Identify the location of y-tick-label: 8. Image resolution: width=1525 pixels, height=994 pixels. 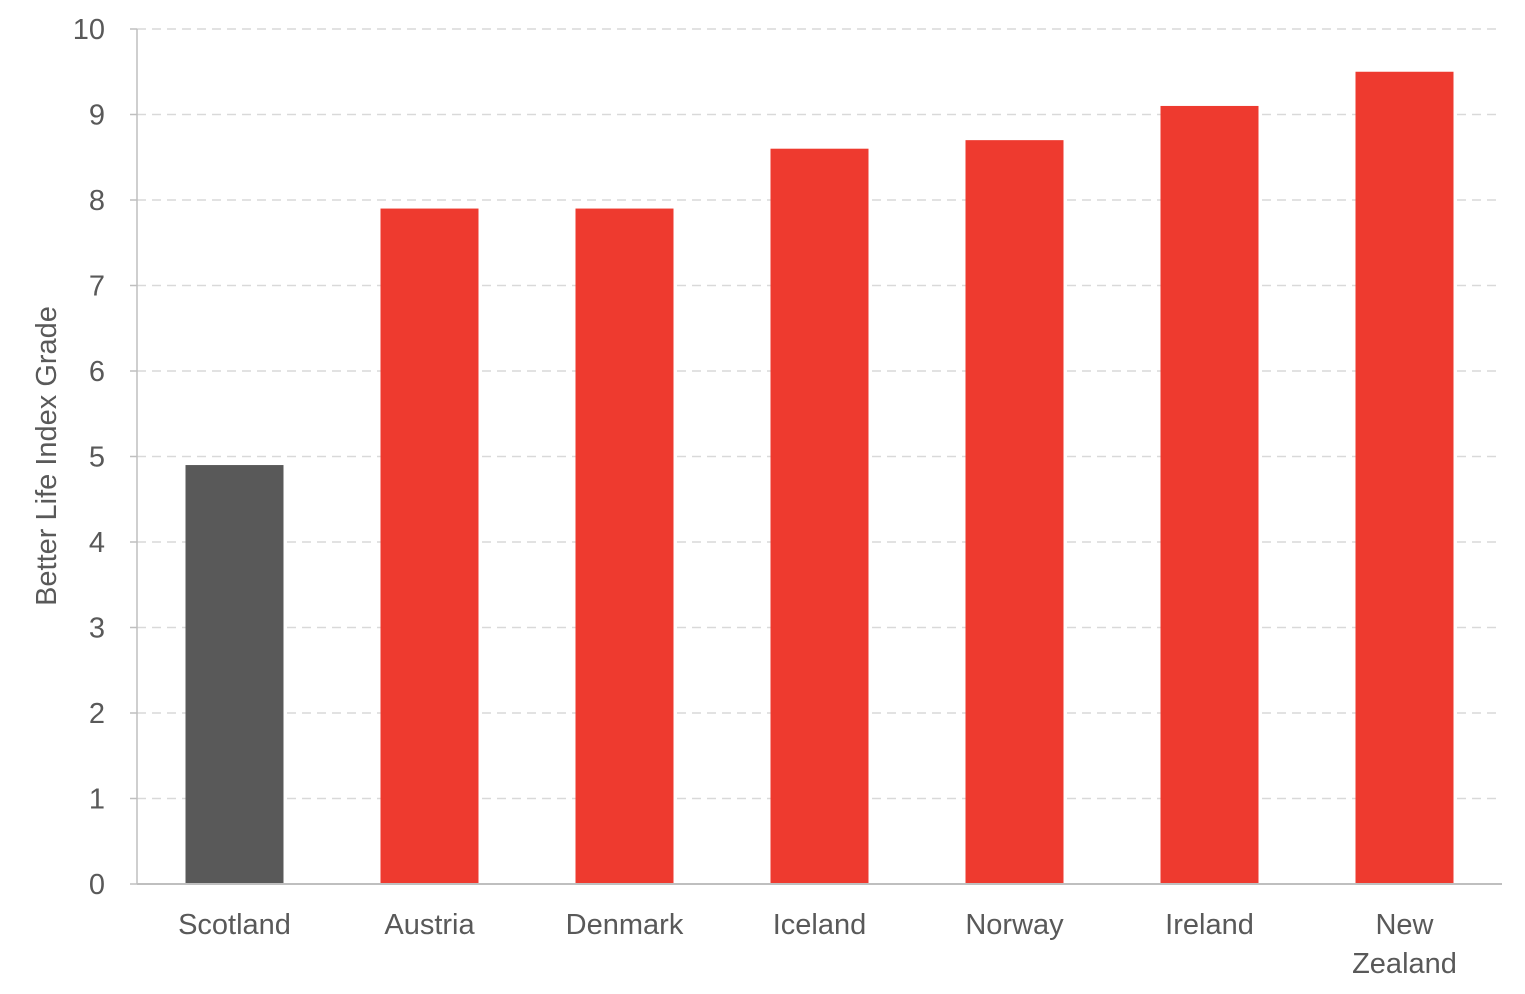
(97, 201).